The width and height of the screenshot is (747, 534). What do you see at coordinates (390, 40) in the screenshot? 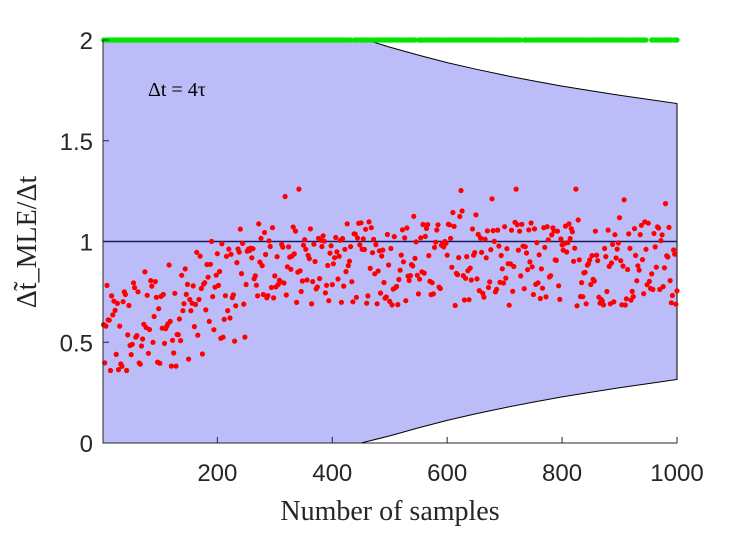
I see `saturated-points` at bounding box center [390, 40].